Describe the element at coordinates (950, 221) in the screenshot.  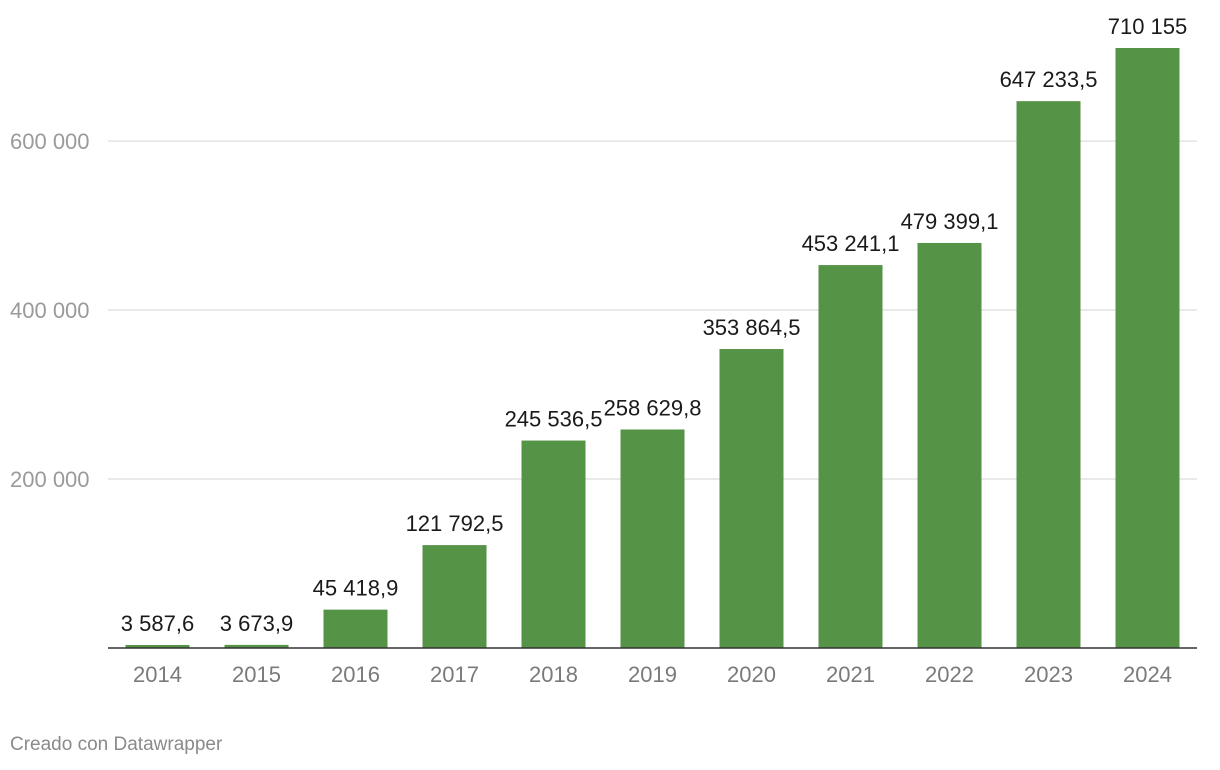
I see `value-label-2022: 479 399,1` at that location.